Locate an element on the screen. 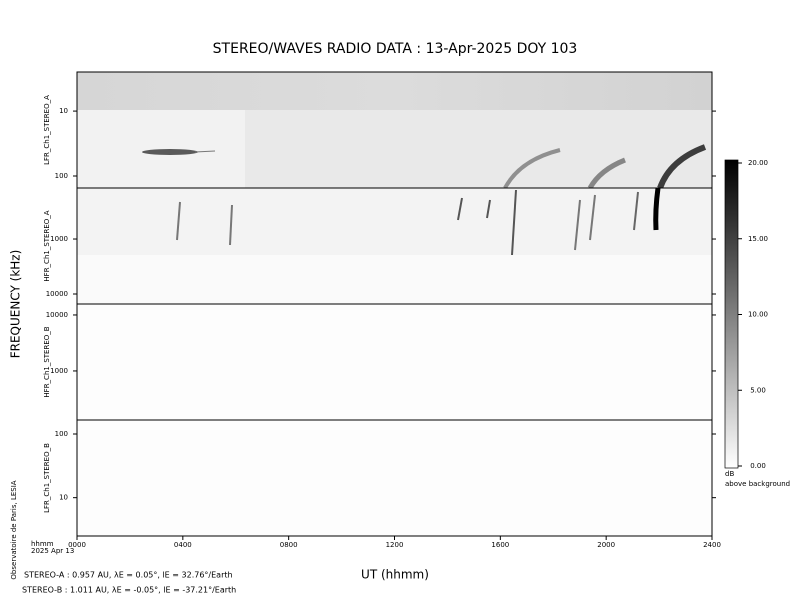 The width and height of the screenshot is (792, 612). y-axis-label: FREQUENCY (kHz) is located at coordinates (16, 304).